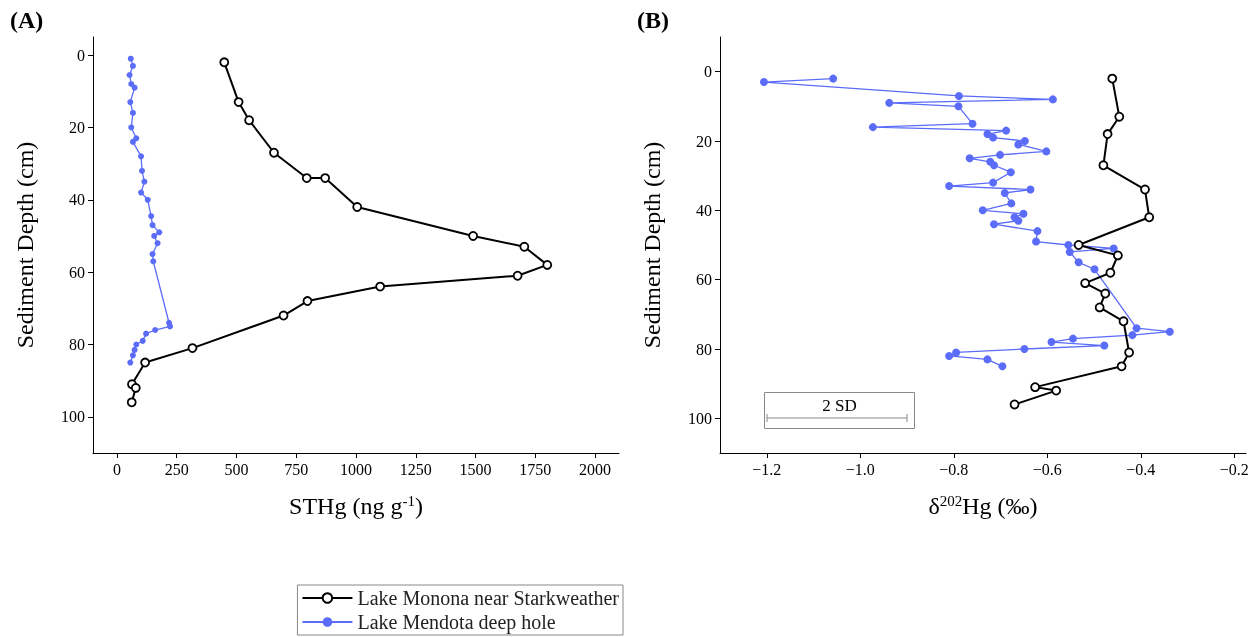  I want to click on x-tick-label: −0.8, so click(954, 469).